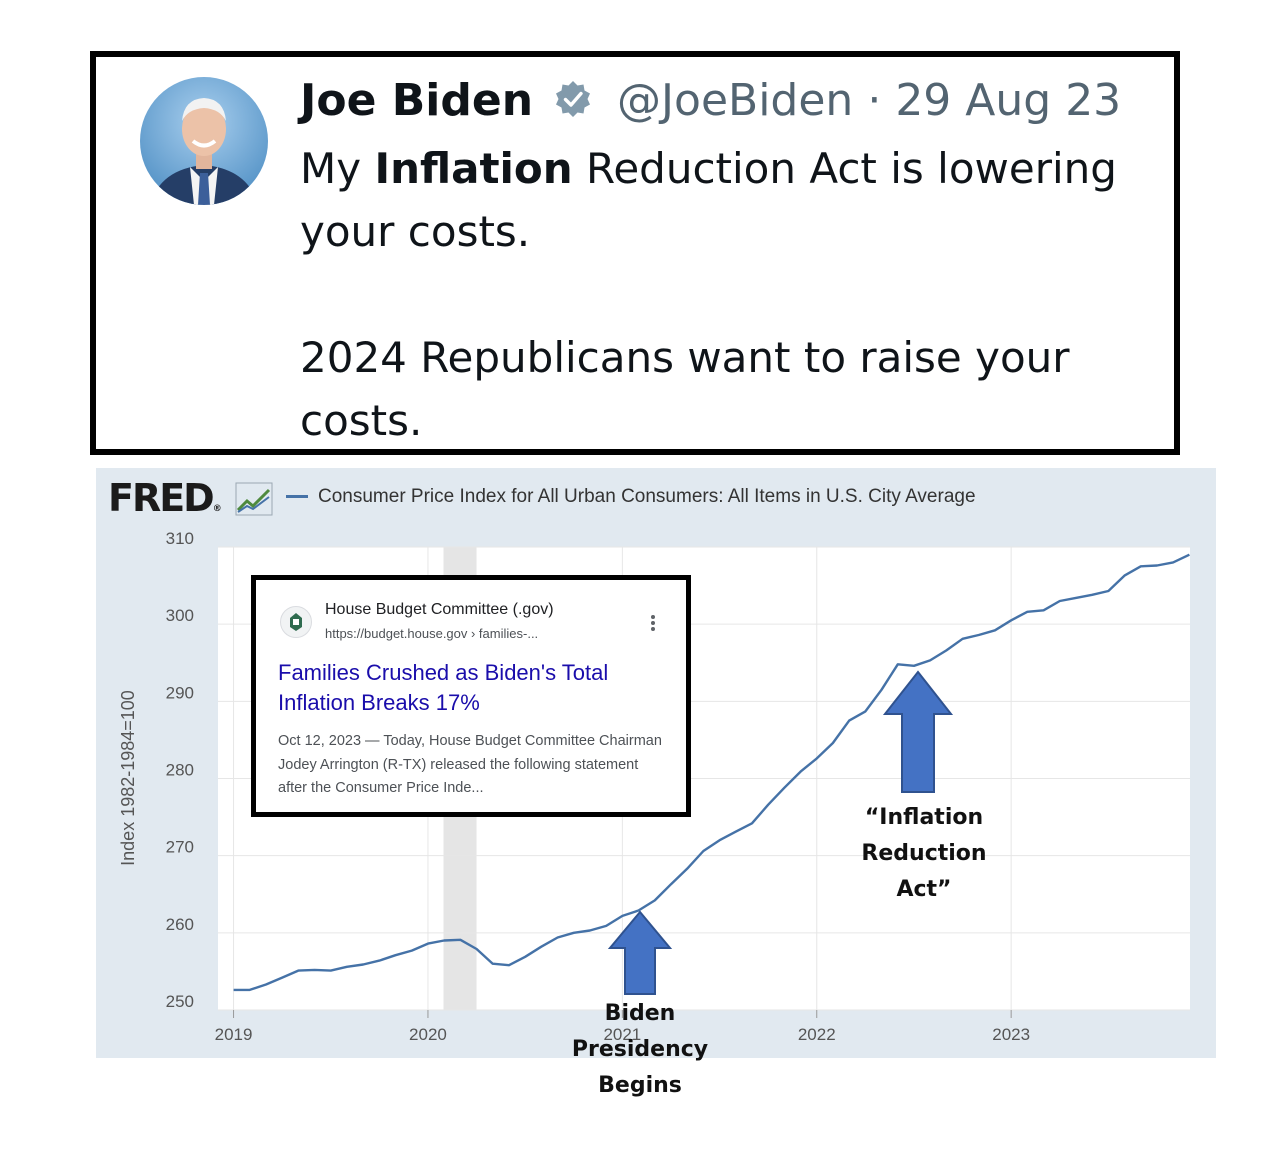 The width and height of the screenshot is (1262, 1150). What do you see at coordinates (297, 497) in the screenshot?
I see `legend-swatch` at bounding box center [297, 497].